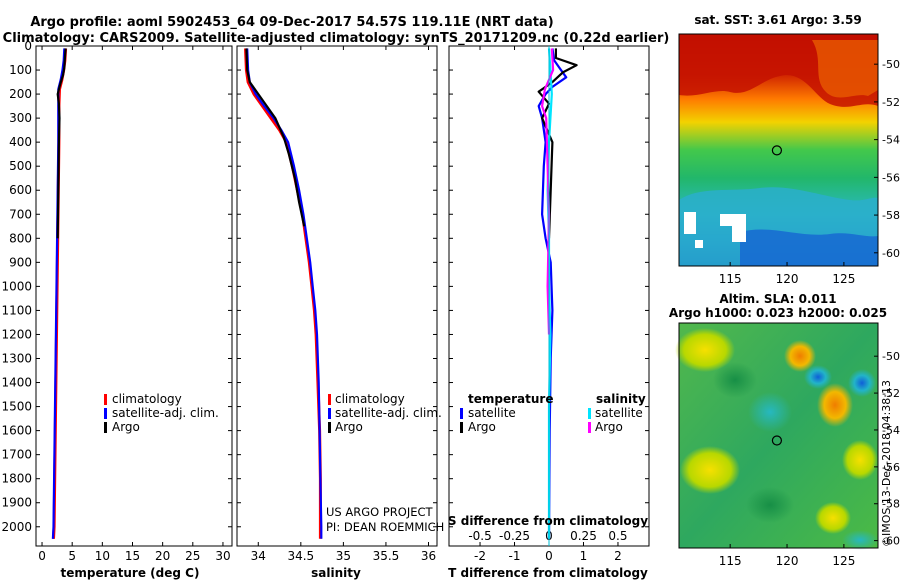  Describe the element at coordinates (130, 573) in the screenshot. I see `temperature-x-label: temperature (deg C)` at that location.